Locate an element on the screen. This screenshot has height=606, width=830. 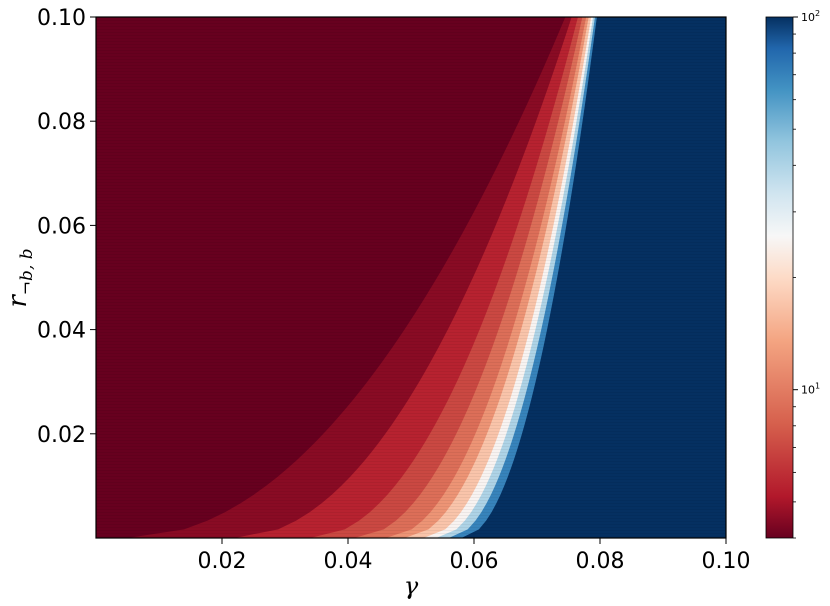
y-tick-label: 0.06 is located at coordinates (61, 226).